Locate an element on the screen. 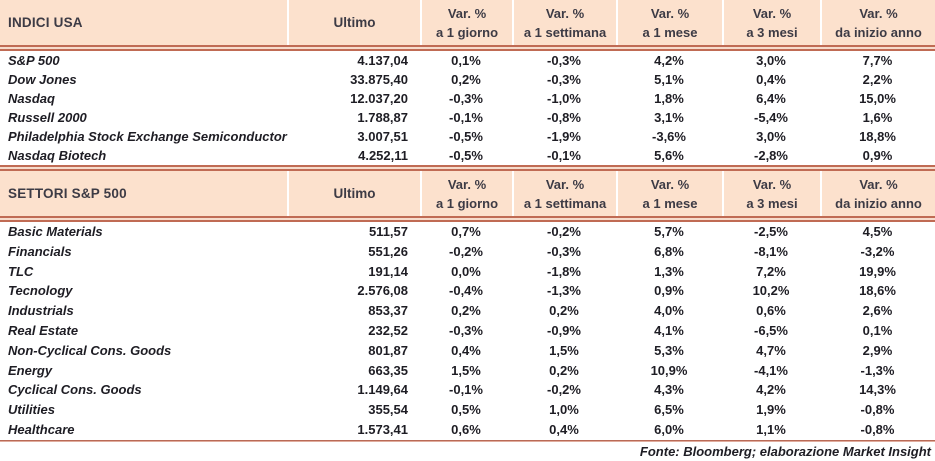 Image resolution: width=935 pixels, height=461 pixels. bottom-rule is located at coordinates (467, 440).